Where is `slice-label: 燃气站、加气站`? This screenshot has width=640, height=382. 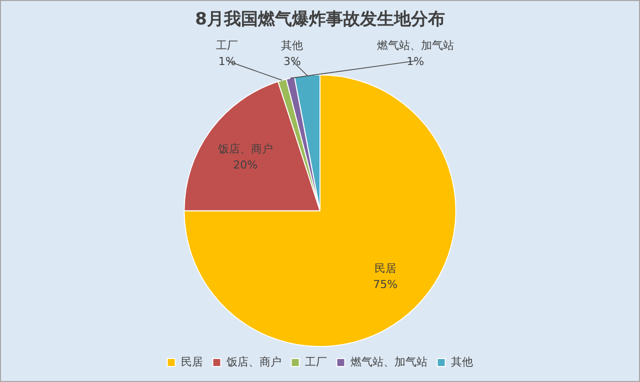
slice-label: 燃气站、加气站 is located at coordinates (415, 45).